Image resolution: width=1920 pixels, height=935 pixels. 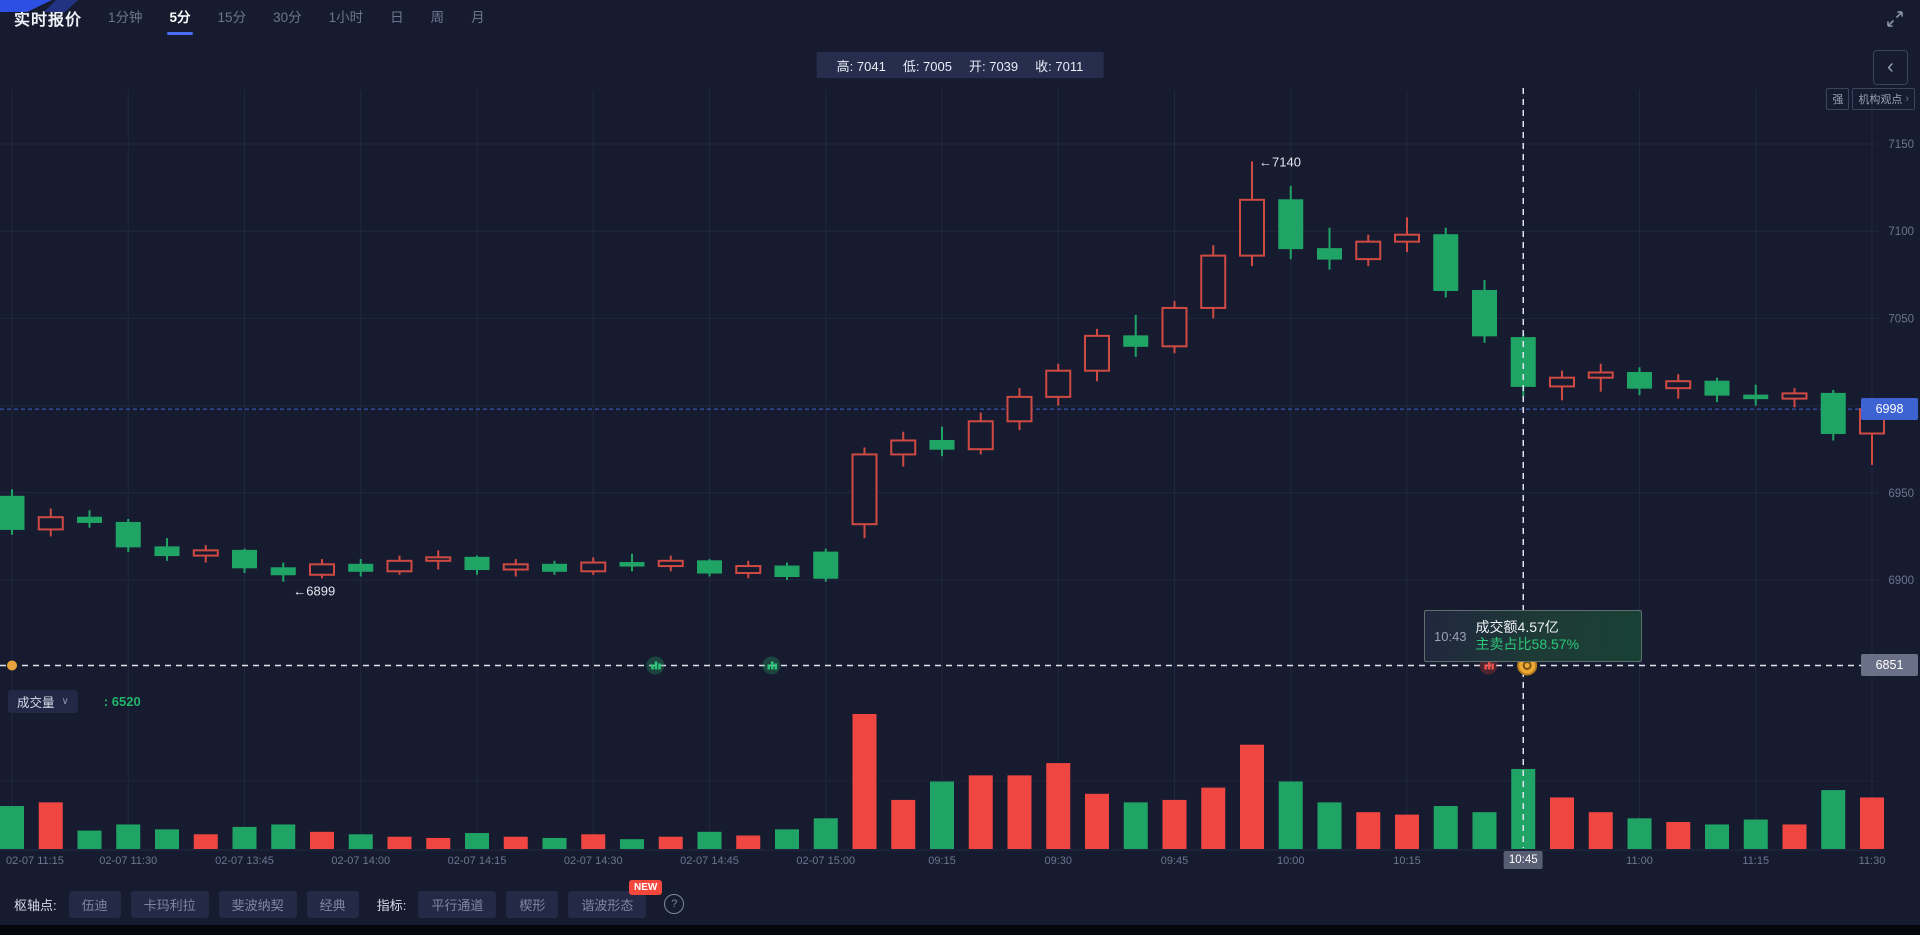 What do you see at coordinates (128, 861) in the screenshot?
I see `time-tick-label: 02-07 11:30` at bounding box center [128, 861].